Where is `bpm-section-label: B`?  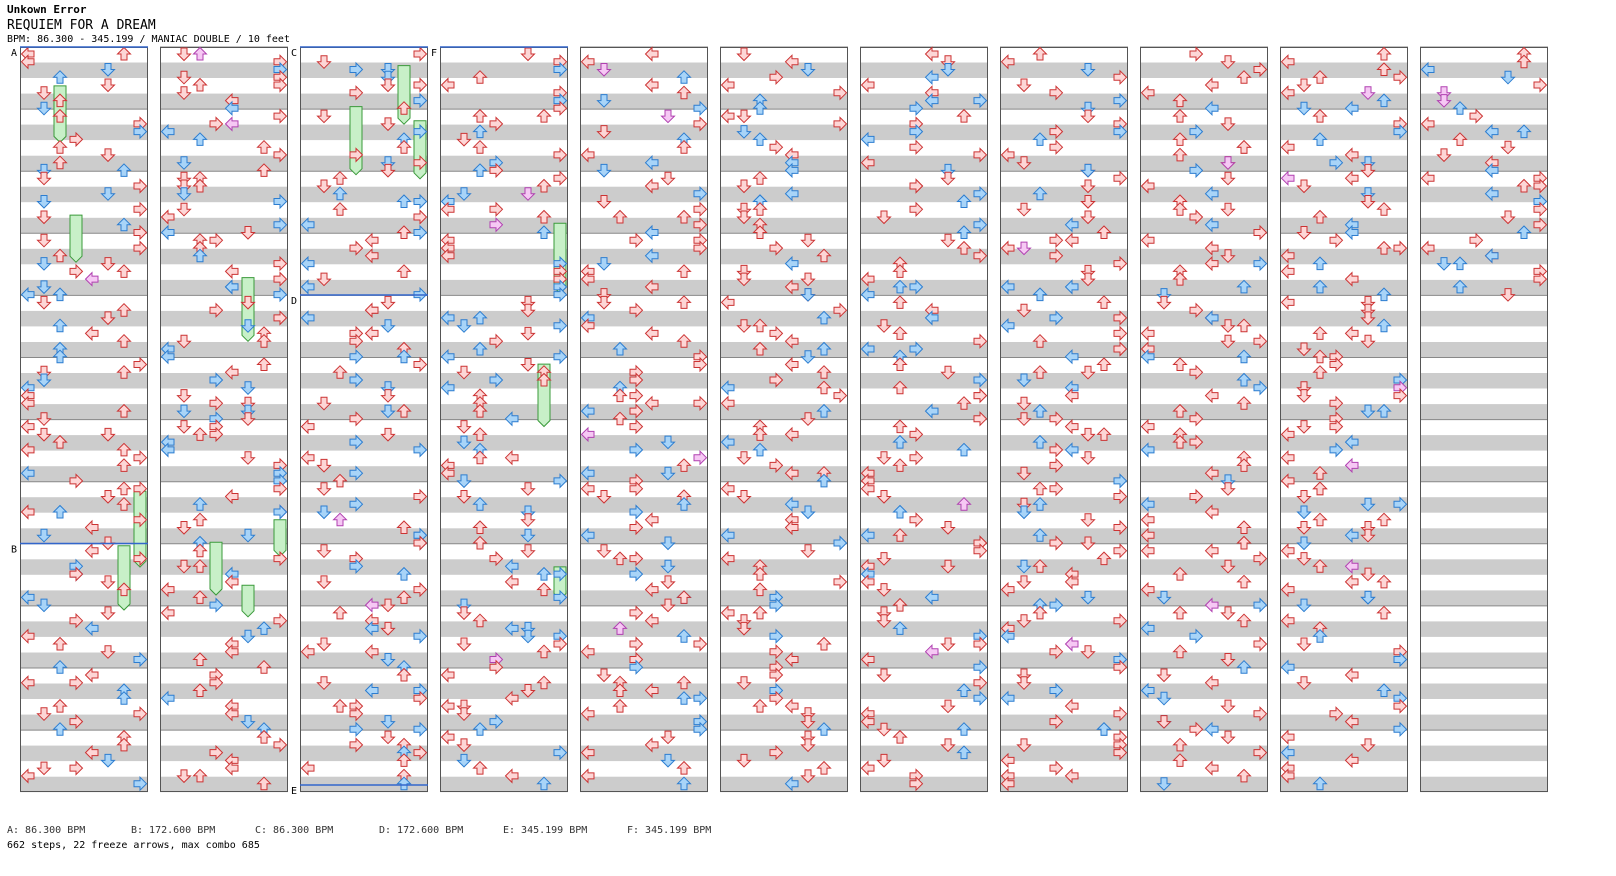 bpm-section-label: B is located at coordinates (14, 550).